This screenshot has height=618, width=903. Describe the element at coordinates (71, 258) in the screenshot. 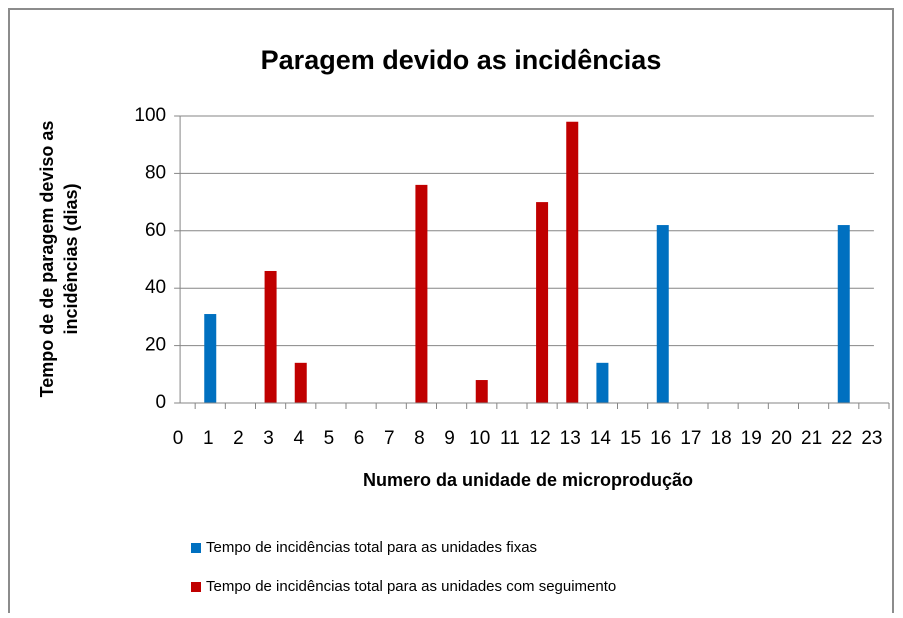

I see `y-axis-label: incidências (dias)` at that location.